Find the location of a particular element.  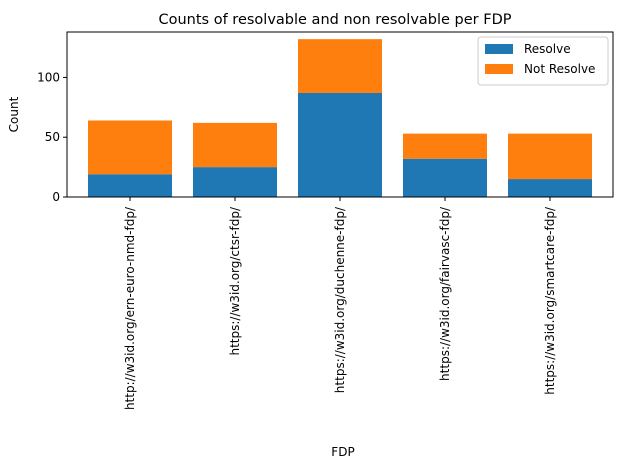

x-tick-label: http://w3id.org/ern-euro-nmd-fdp/ is located at coordinates (130, 308).